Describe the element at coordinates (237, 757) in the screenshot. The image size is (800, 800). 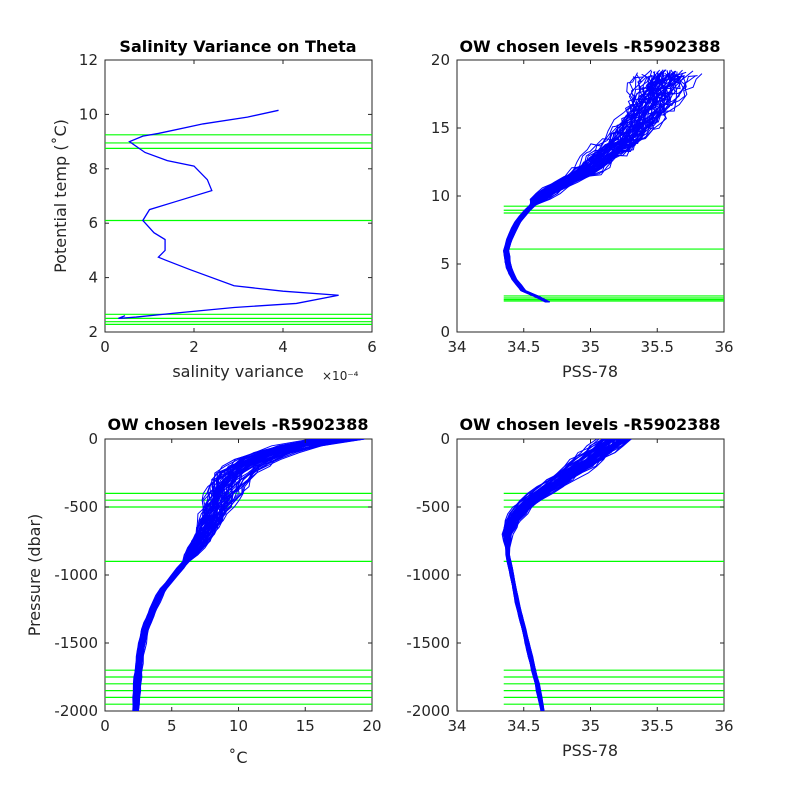
I see `panel-3-xlabel: ˚C` at that location.